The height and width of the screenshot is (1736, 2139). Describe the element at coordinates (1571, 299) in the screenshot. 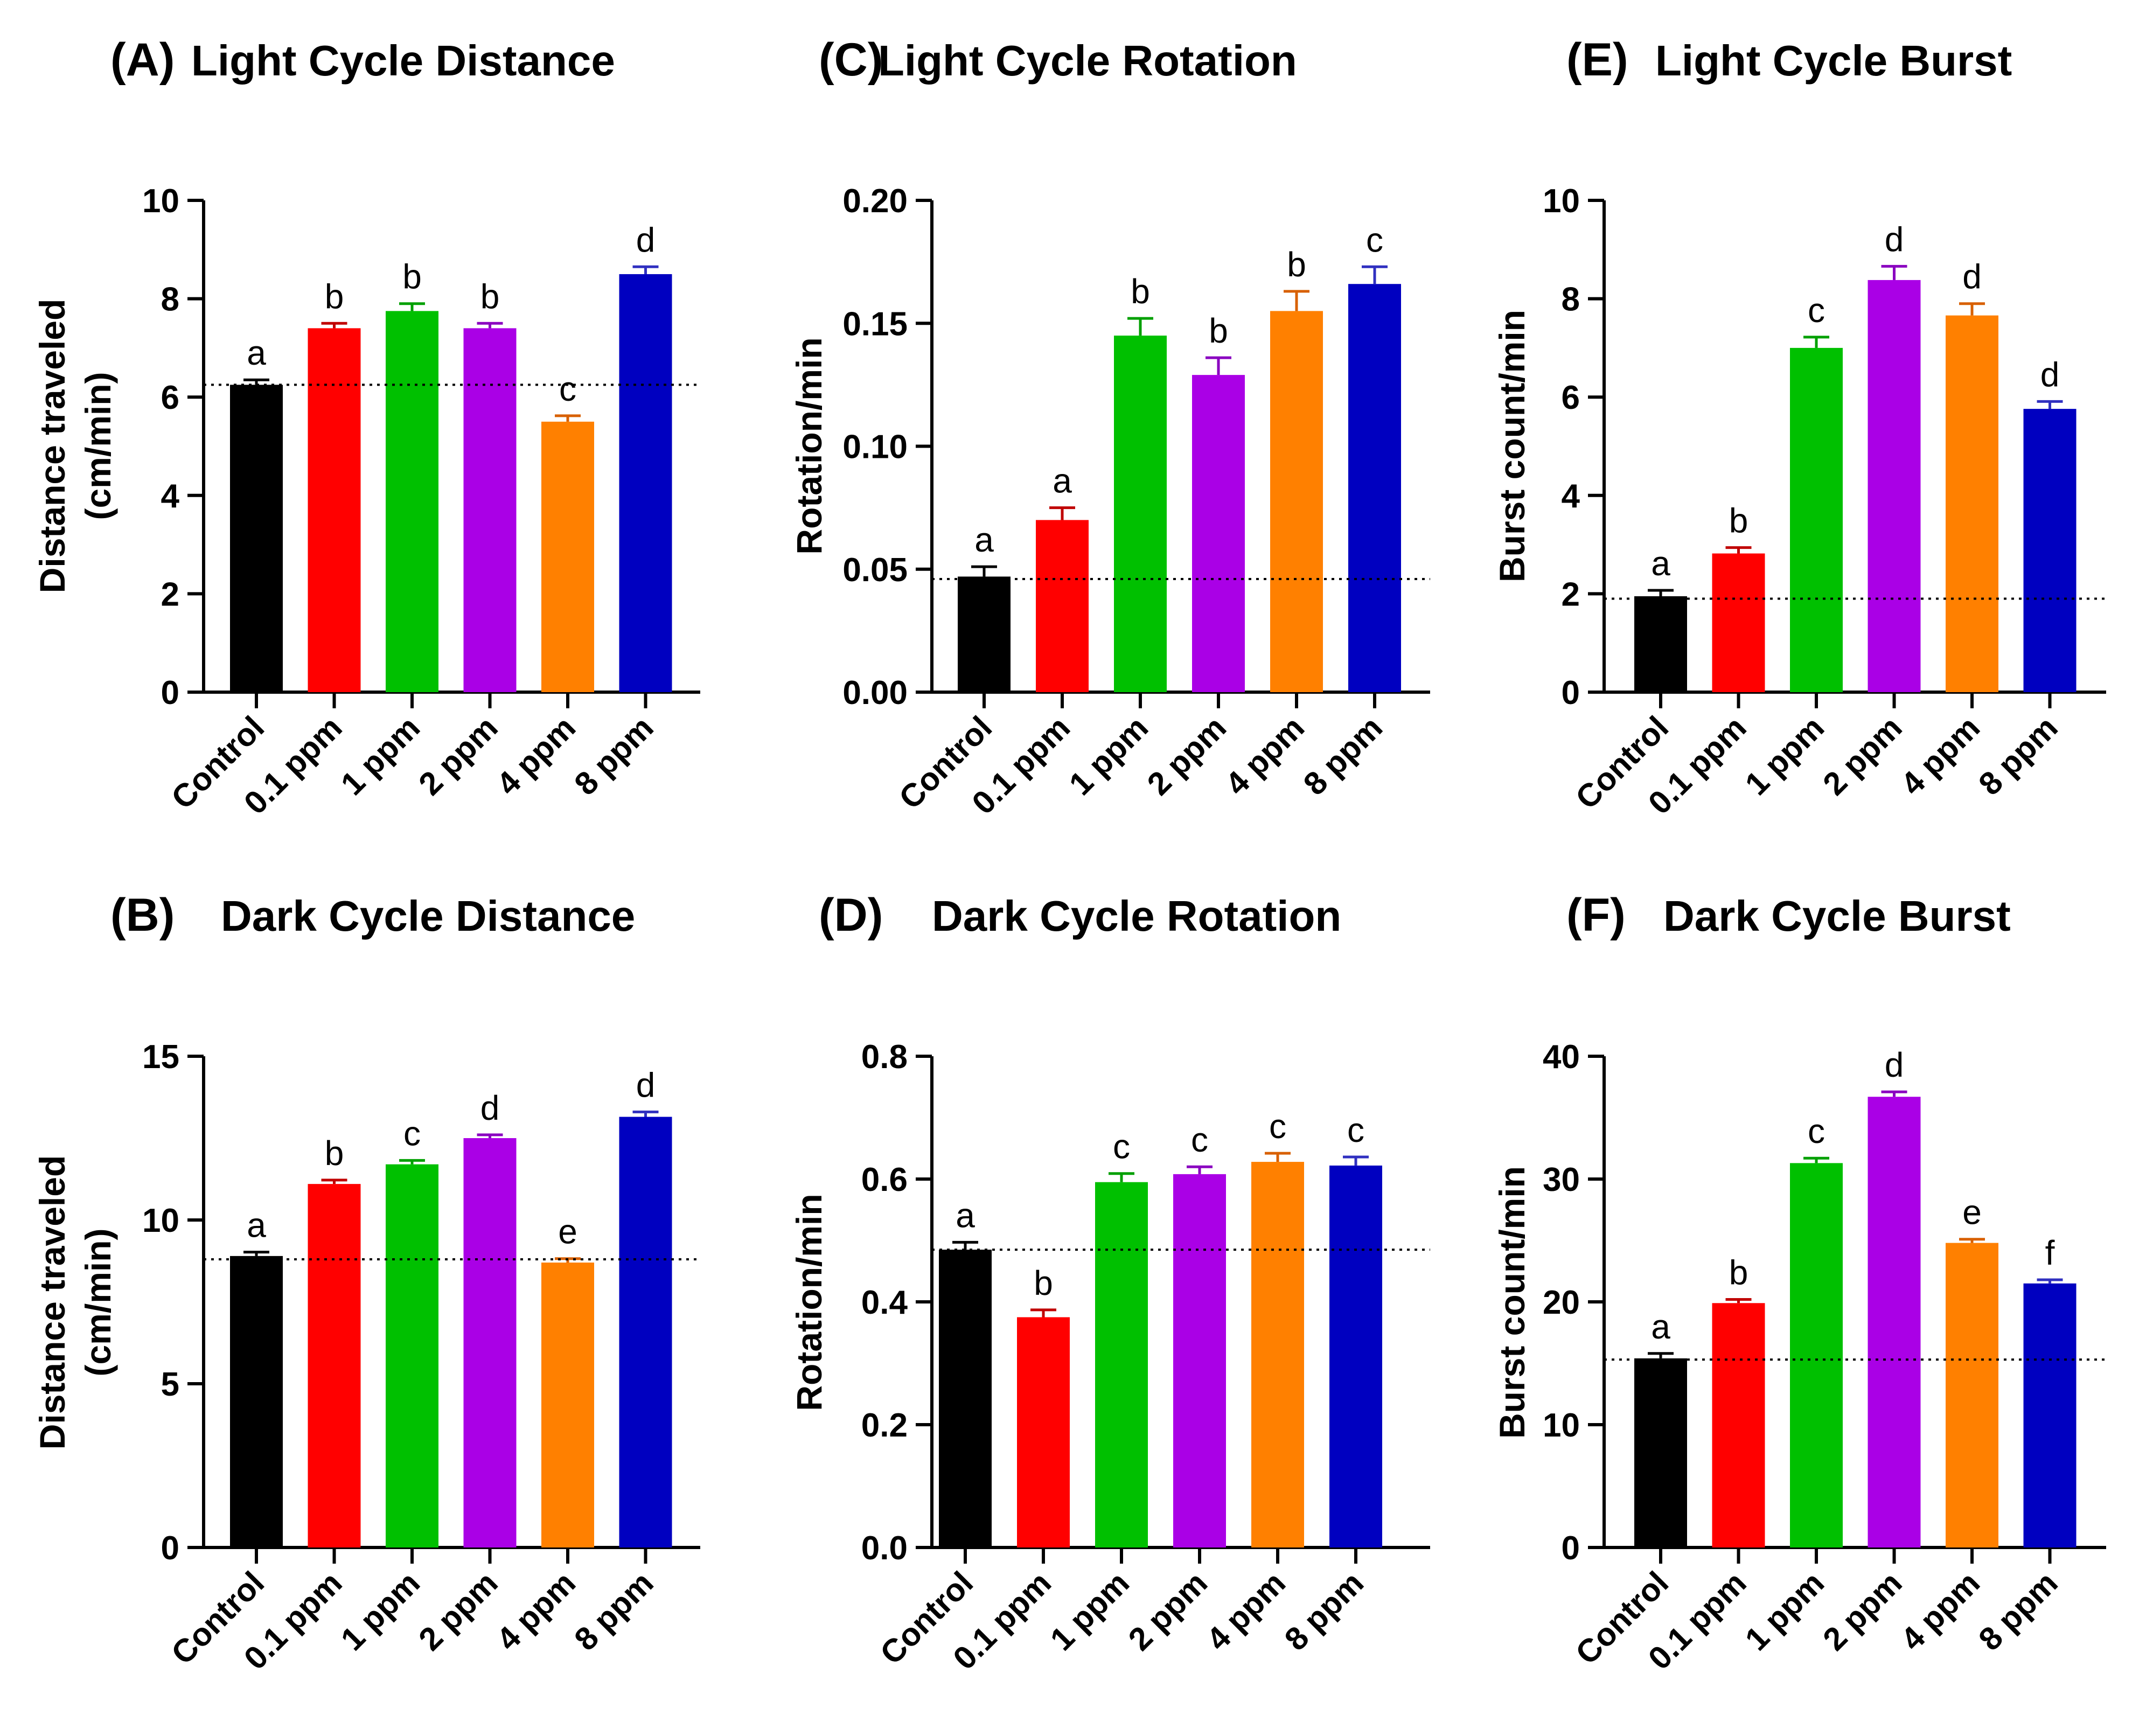

I see `y-tick-label: 8` at that location.